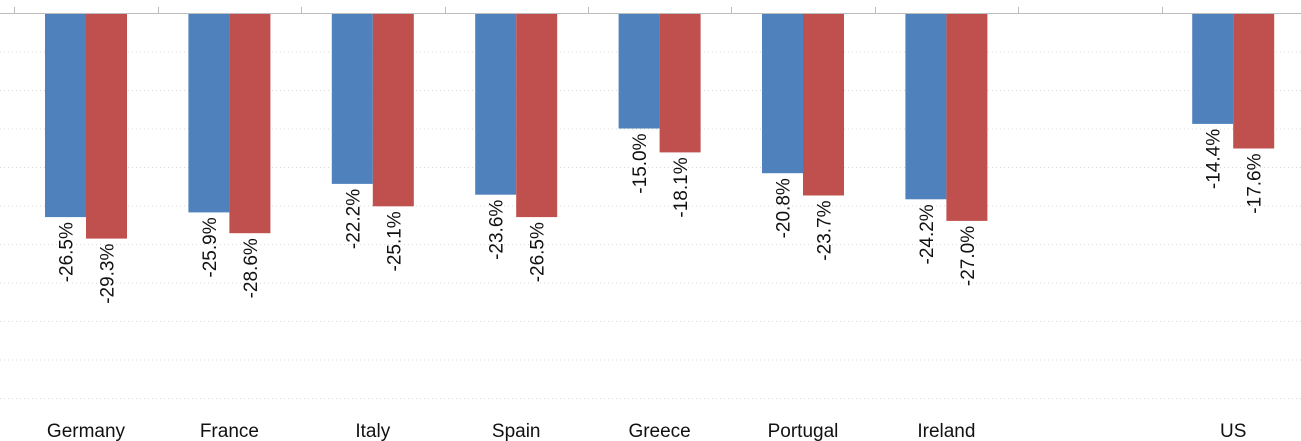  I want to click on data-label: -17.6%, so click(1255, 183).